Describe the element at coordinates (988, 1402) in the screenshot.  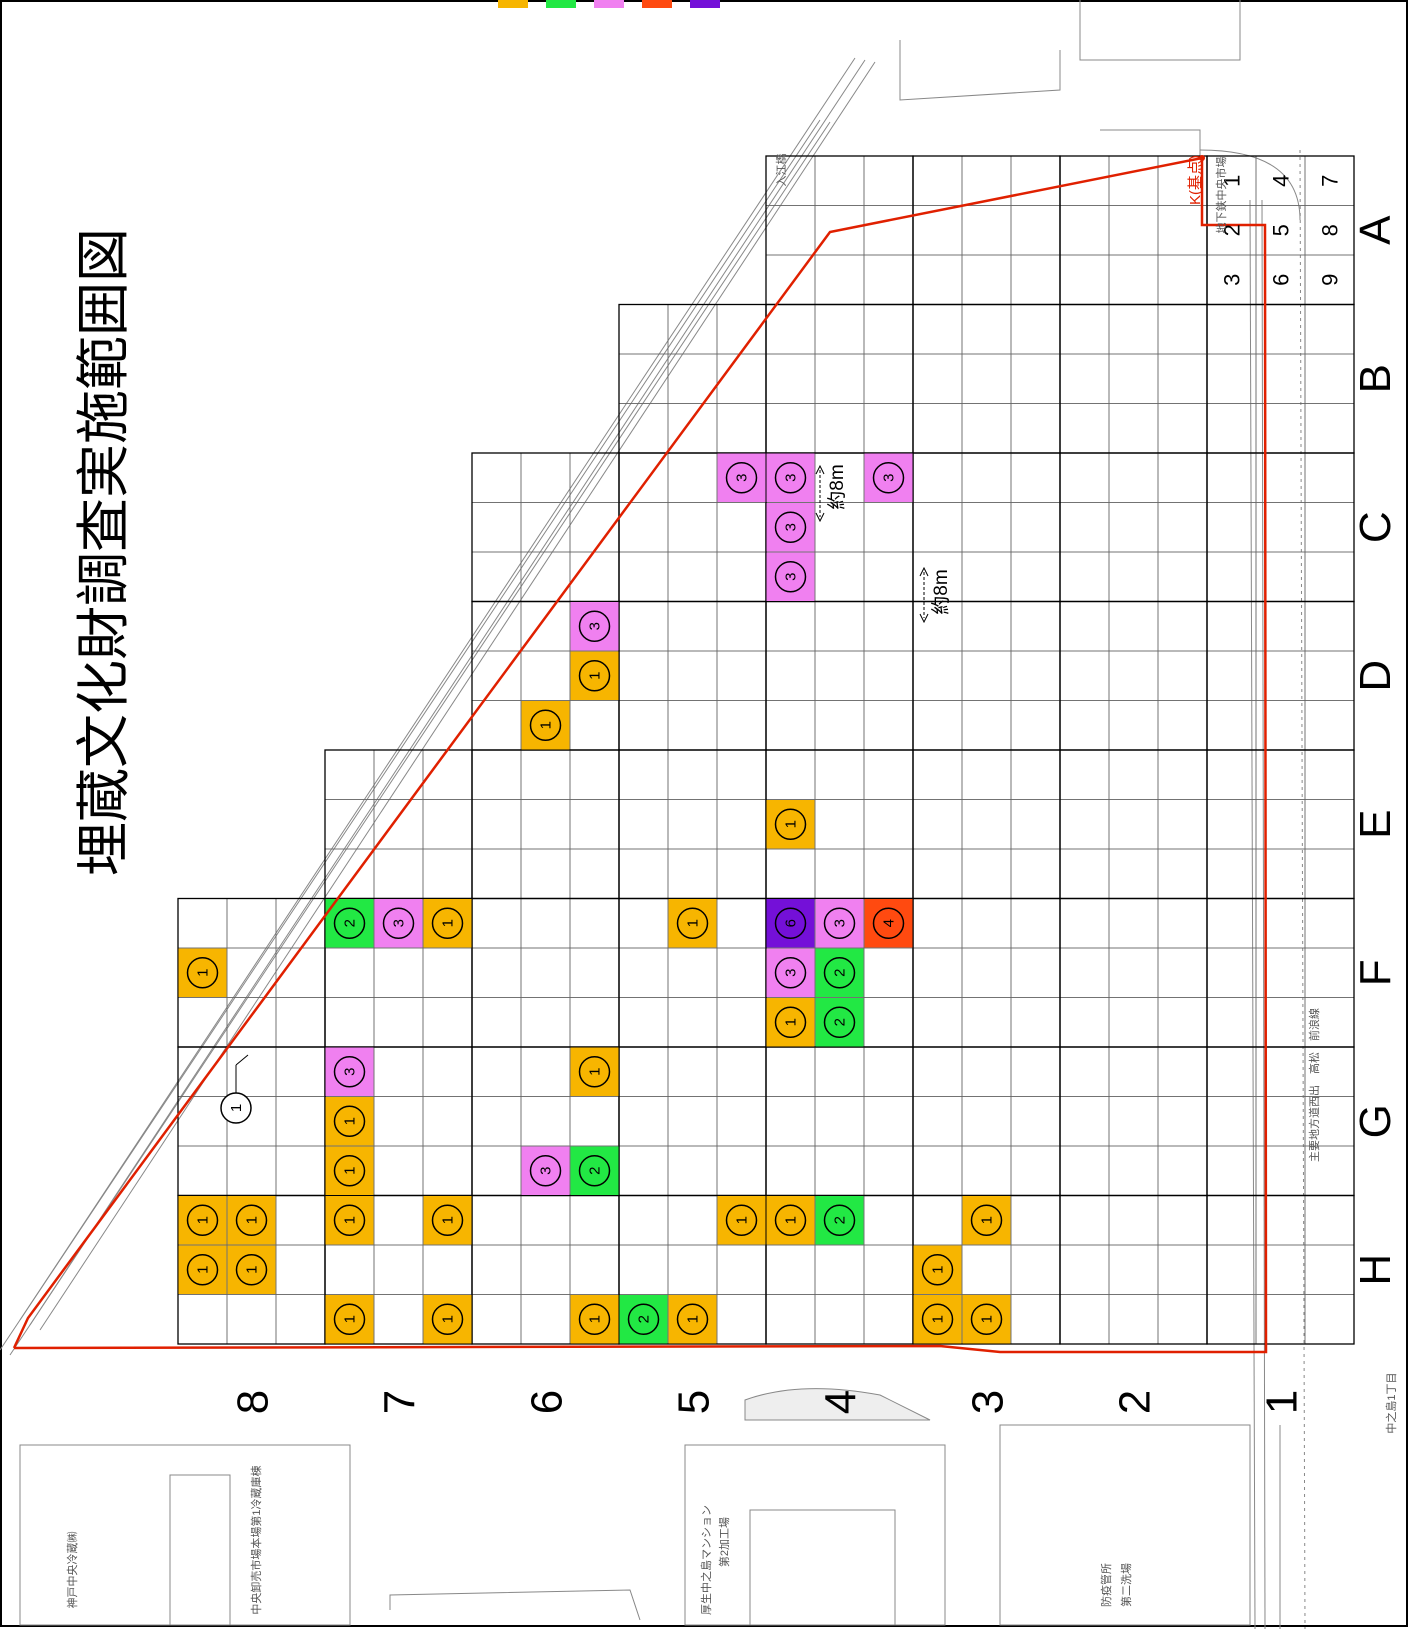
I see `row-label: 3` at that location.